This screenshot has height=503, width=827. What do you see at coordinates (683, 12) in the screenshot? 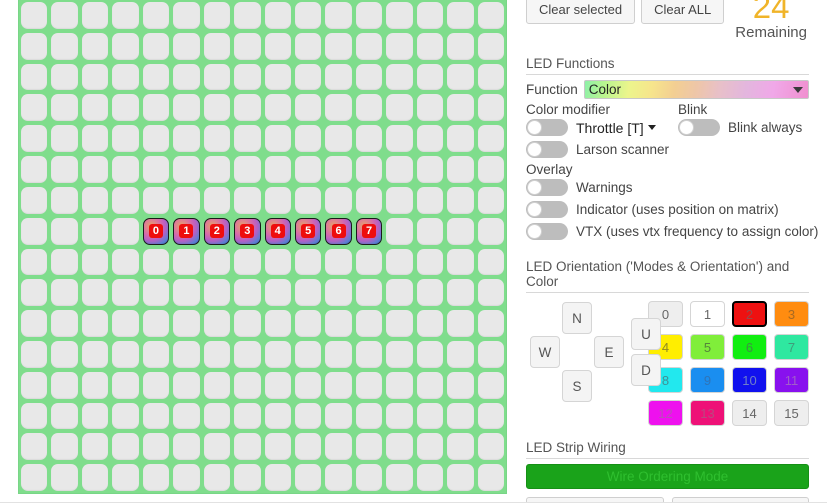
I see `clear-all-button: Clear ALL` at bounding box center [683, 12].